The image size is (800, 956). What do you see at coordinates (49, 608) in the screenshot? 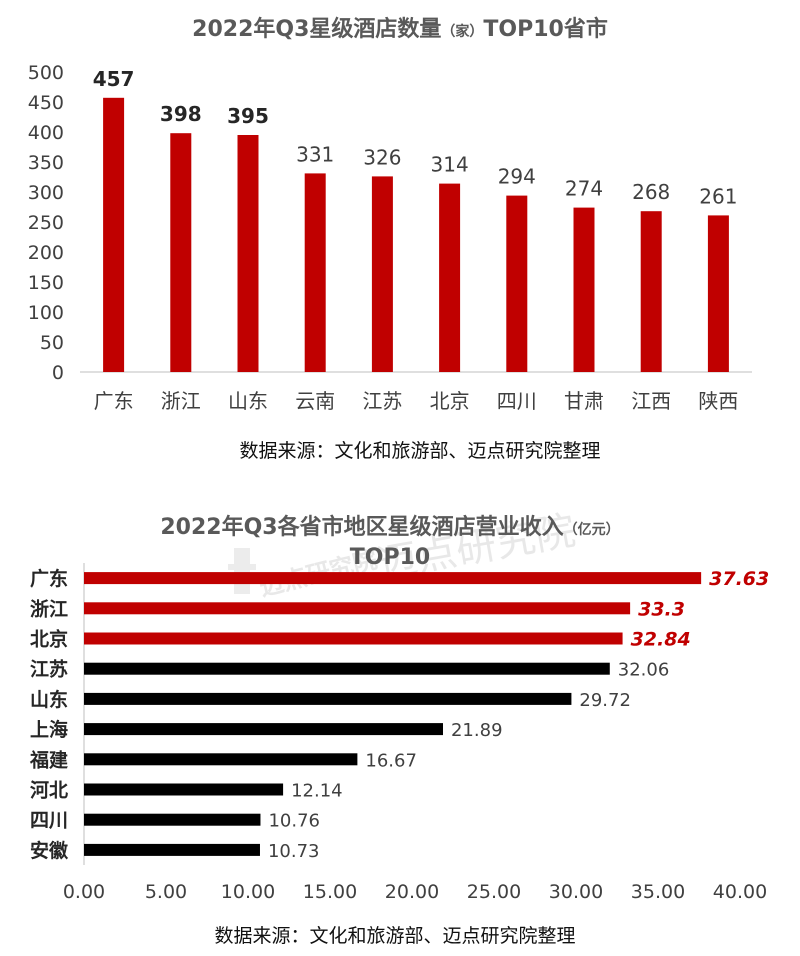
I see `chart2-y-tick-label: 浙江` at bounding box center [49, 608].